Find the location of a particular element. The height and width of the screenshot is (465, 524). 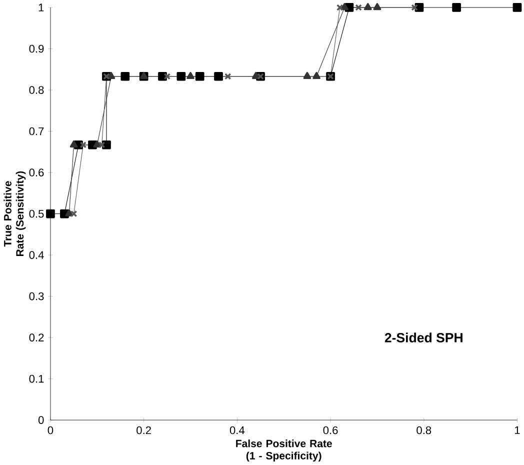

x-tick-label: 0.6 is located at coordinates (330, 430).